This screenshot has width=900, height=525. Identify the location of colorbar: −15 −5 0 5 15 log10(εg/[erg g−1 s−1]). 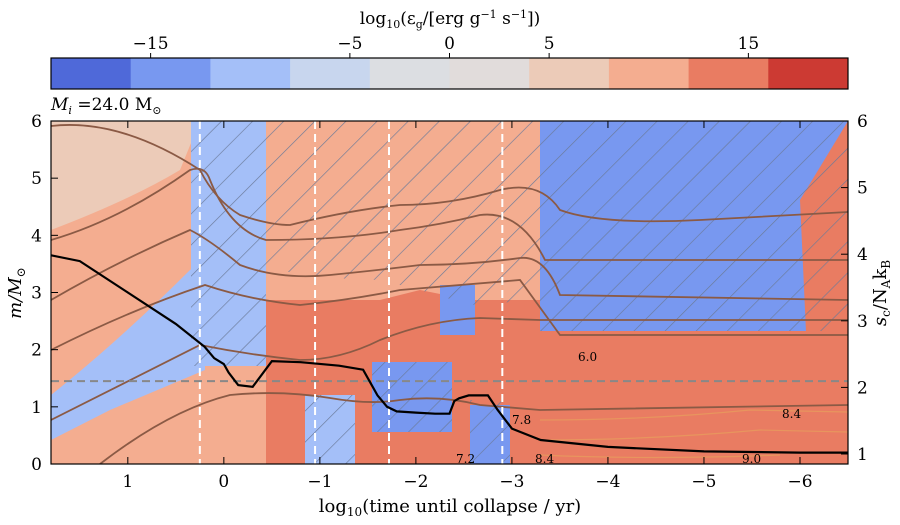
(449, 49).